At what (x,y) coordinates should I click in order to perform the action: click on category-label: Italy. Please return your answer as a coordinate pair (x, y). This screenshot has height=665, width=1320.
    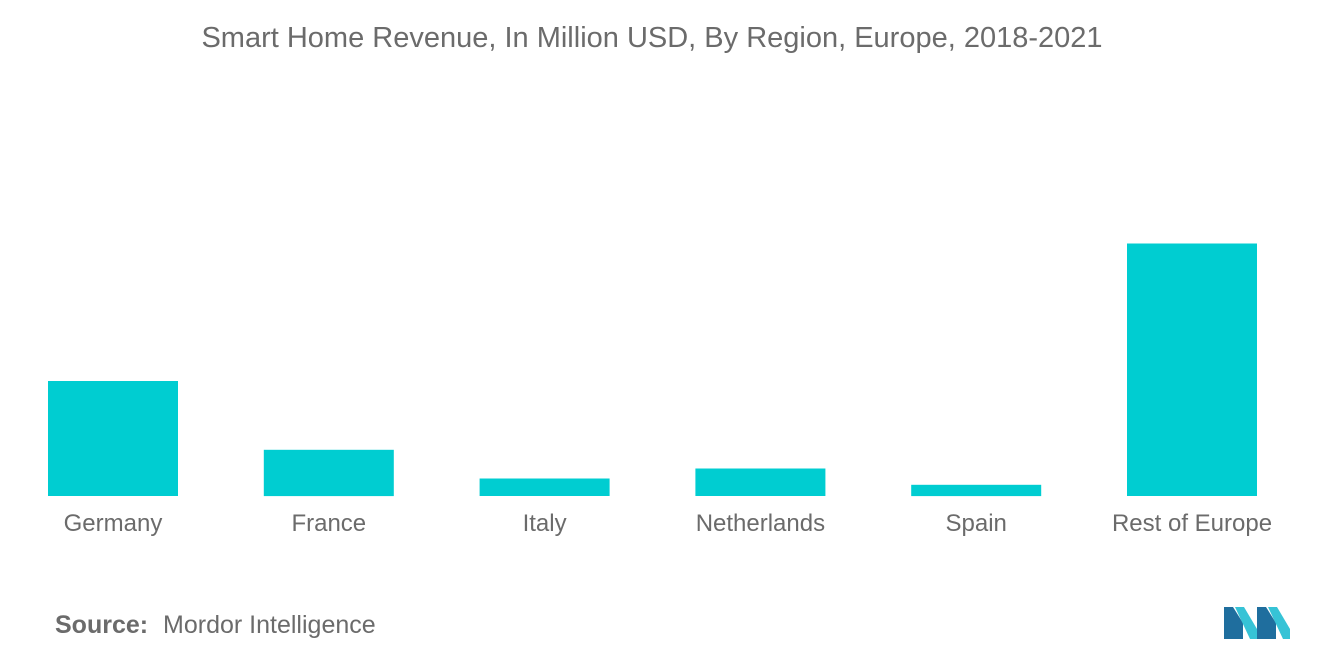
    Looking at the image, I should click on (545, 523).